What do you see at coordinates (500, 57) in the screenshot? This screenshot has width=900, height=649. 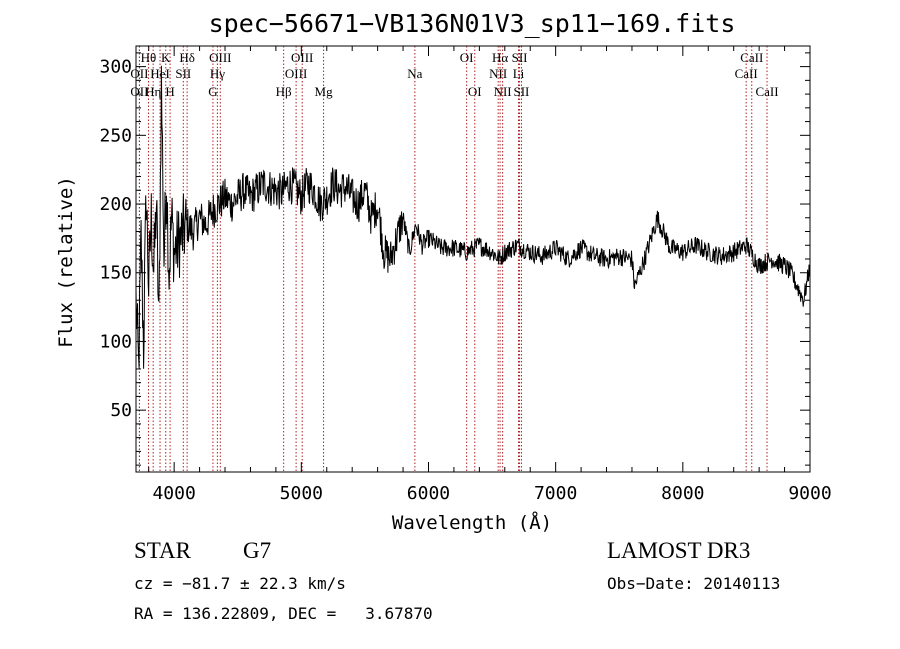 I see `emission-line-label: Hα` at bounding box center [500, 57].